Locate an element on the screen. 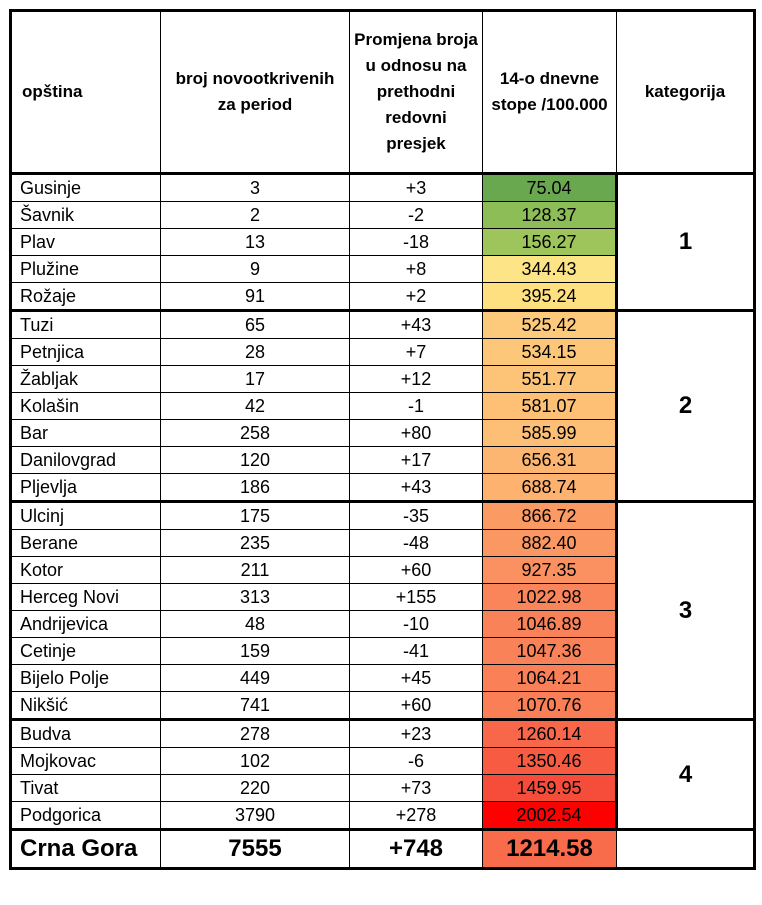 This screenshot has width=762, height=905. rate-cell: 927.35 is located at coordinates (549, 570).